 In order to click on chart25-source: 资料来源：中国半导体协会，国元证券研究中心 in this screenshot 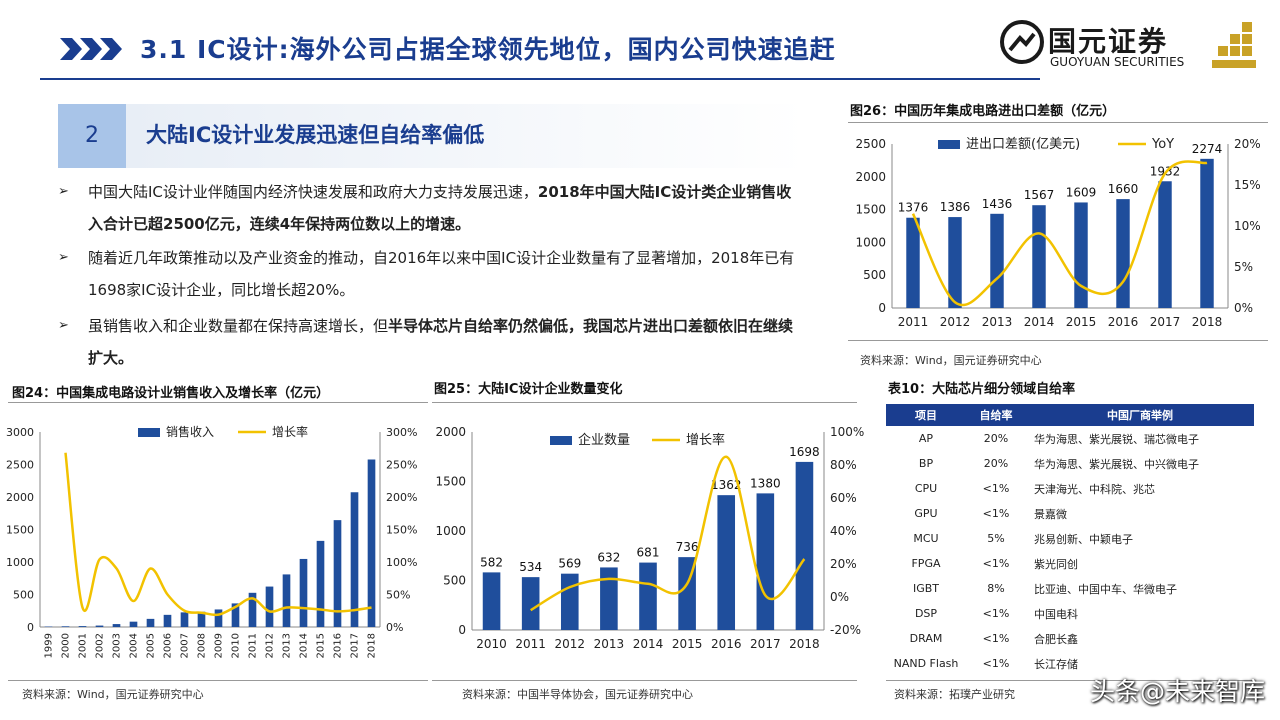, I will do `click(577, 694)`.